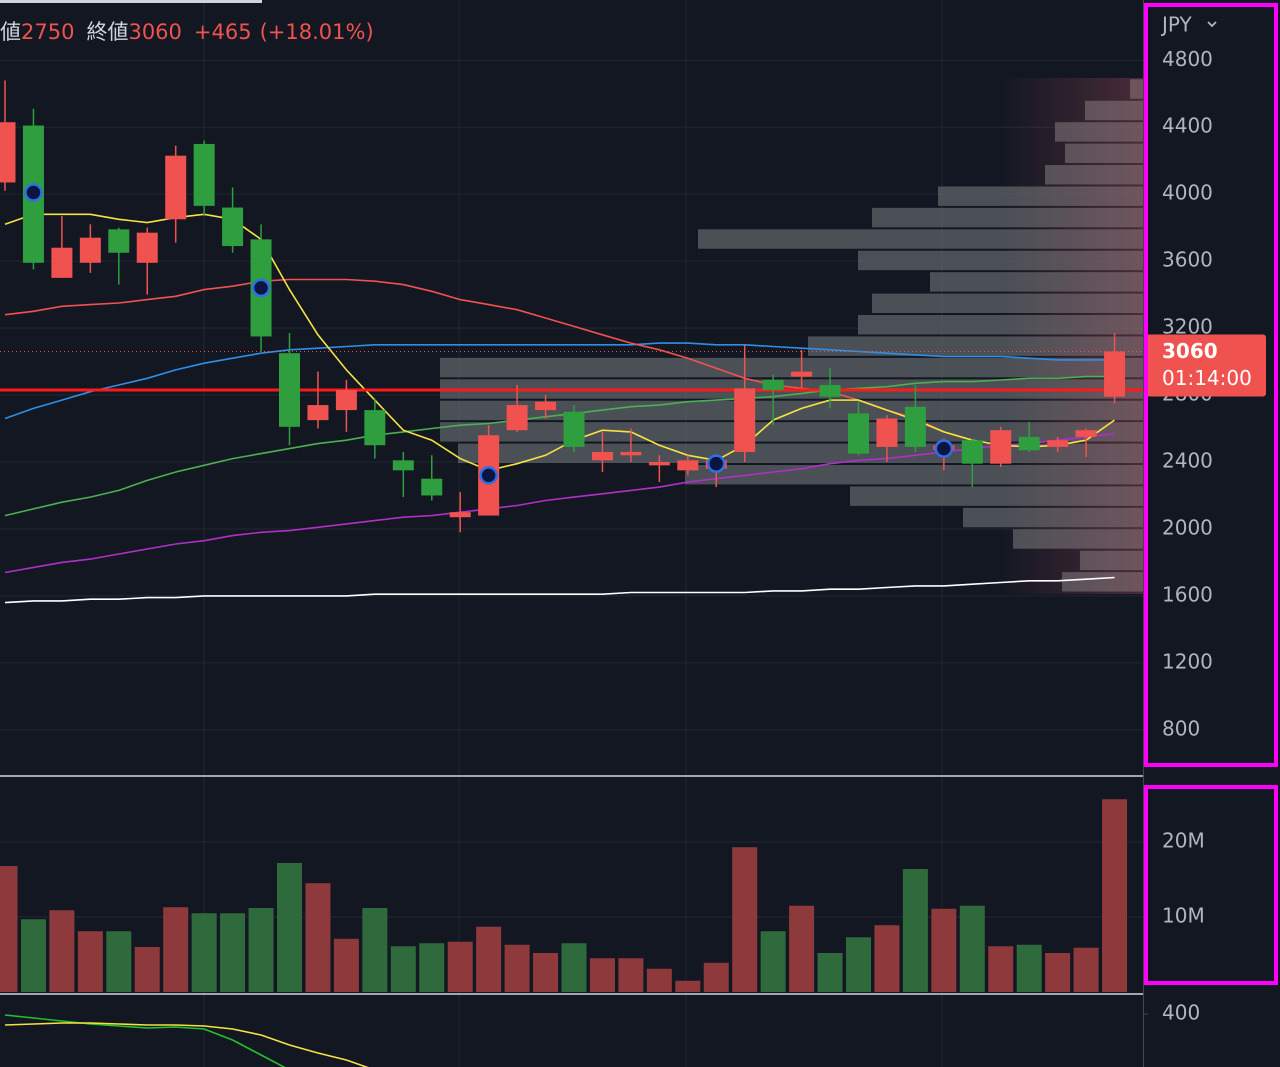  Describe the element at coordinates (223, 32) in the screenshot. I see `header-change: +465` at that location.